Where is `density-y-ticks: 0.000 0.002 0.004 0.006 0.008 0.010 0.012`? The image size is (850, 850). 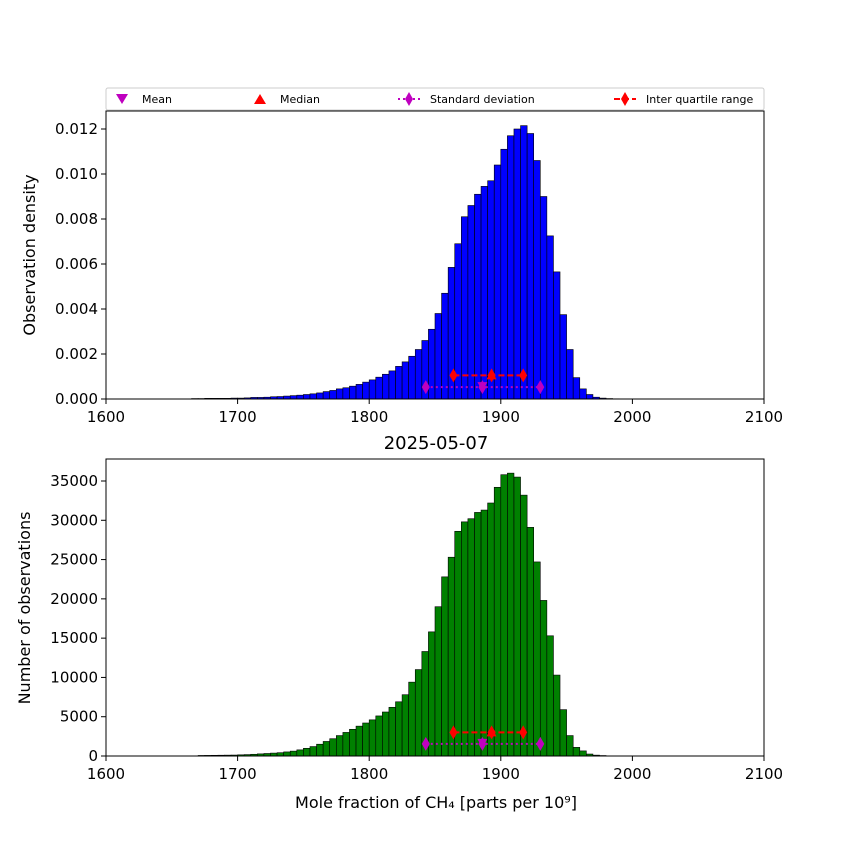
density-y-ticks: 0.000 0.002 0.004 0.006 0.008 0.010 0.012 is located at coordinates (80, 264).